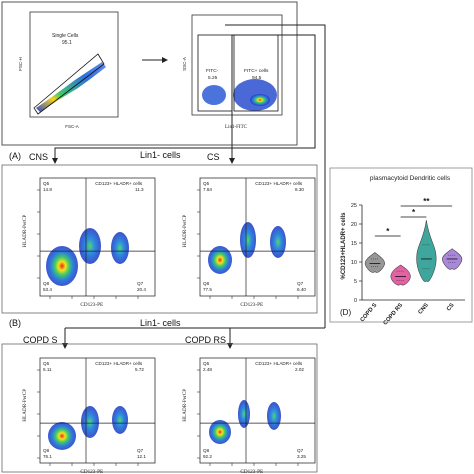 The width and height of the screenshot is (474, 474). What do you see at coordinates (47, 369) in the screenshot?
I see `quad-q5-value: 6.11` at bounding box center [47, 369].